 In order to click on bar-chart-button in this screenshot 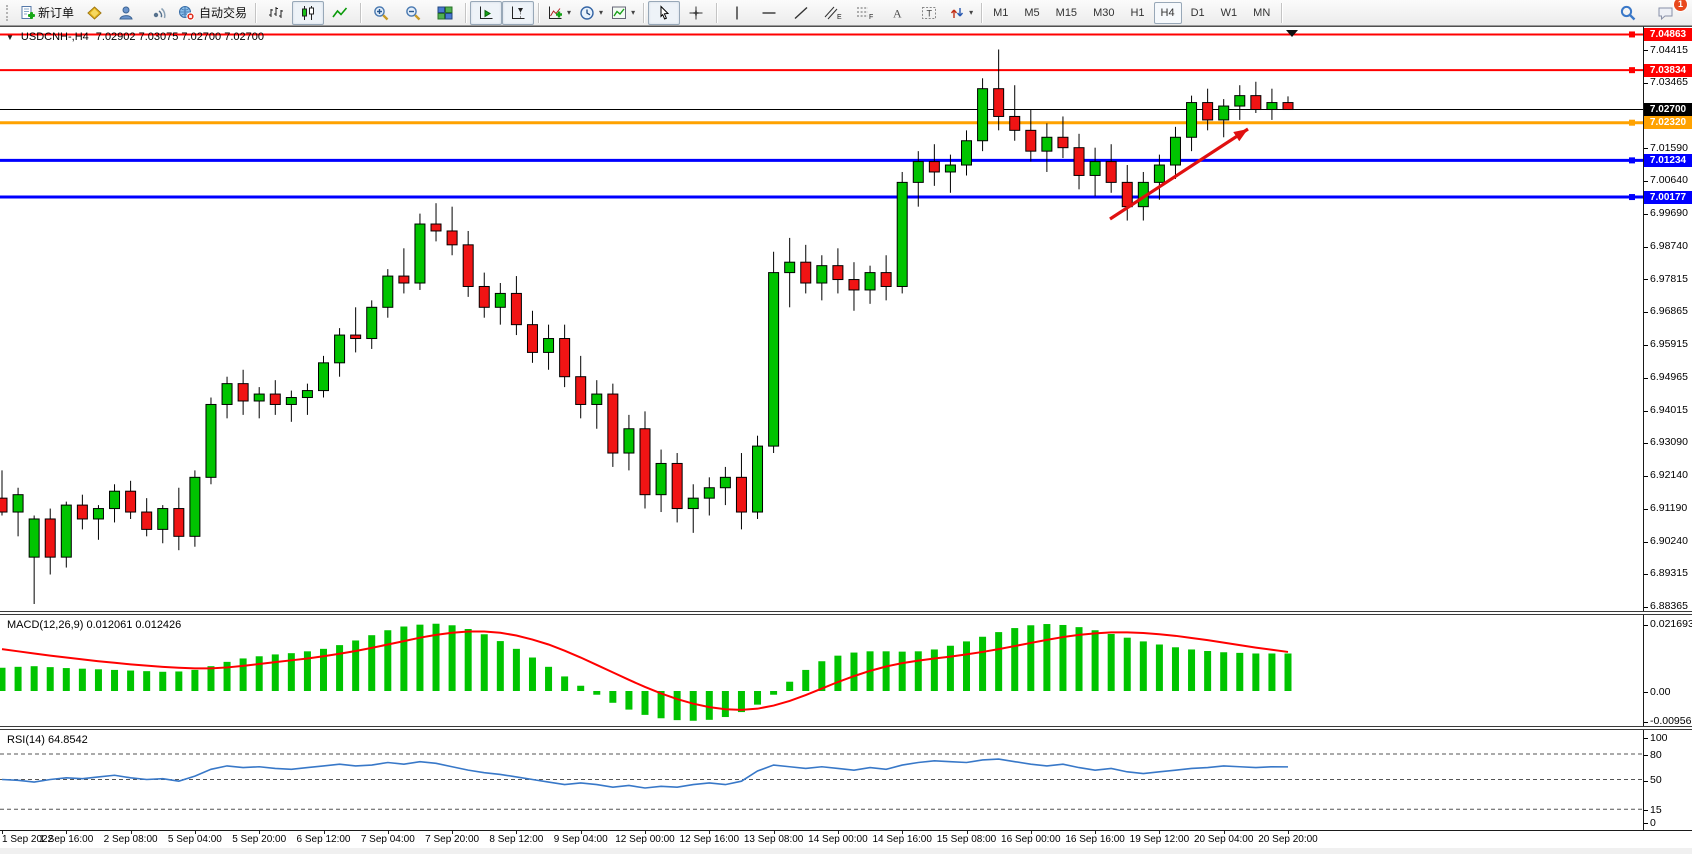, I will do `click(276, 13)`.